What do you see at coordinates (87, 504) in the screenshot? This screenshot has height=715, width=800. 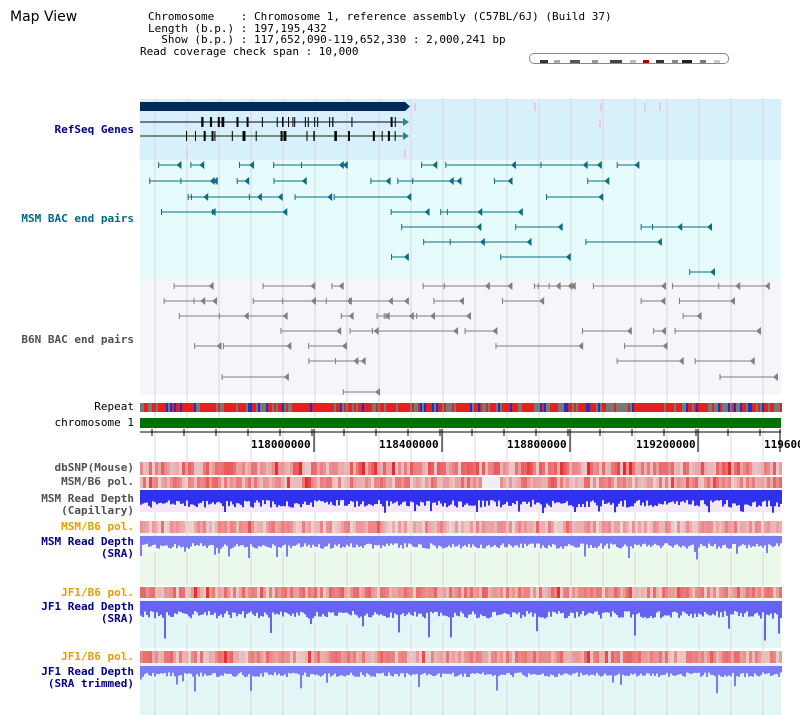 I see `label-msm-read-depth-capillary: MSM Read Depth (Capillary)` at bounding box center [87, 504].